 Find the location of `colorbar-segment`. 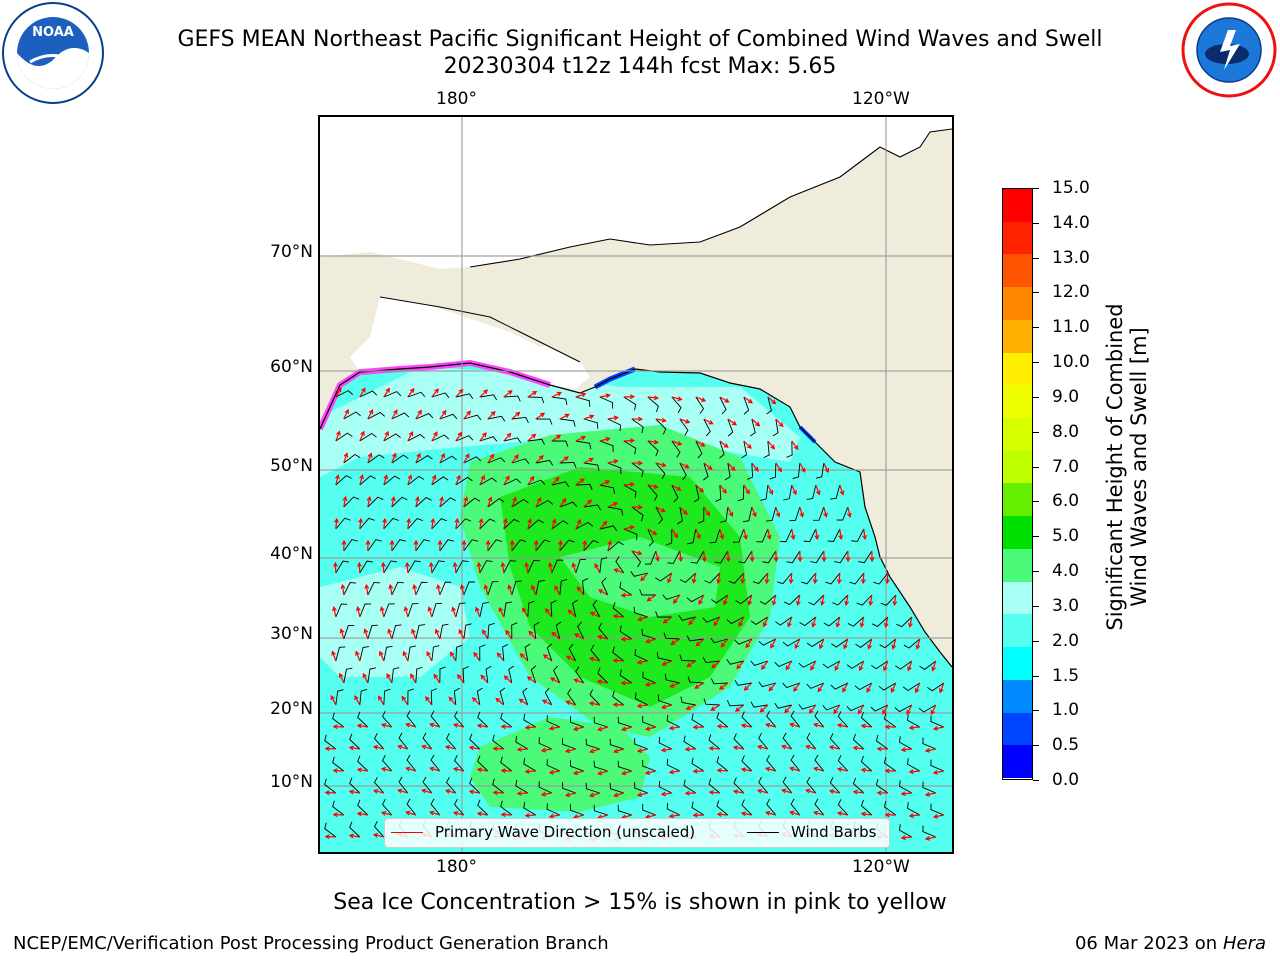

colorbar-segment is located at coordinates (1017, 631).